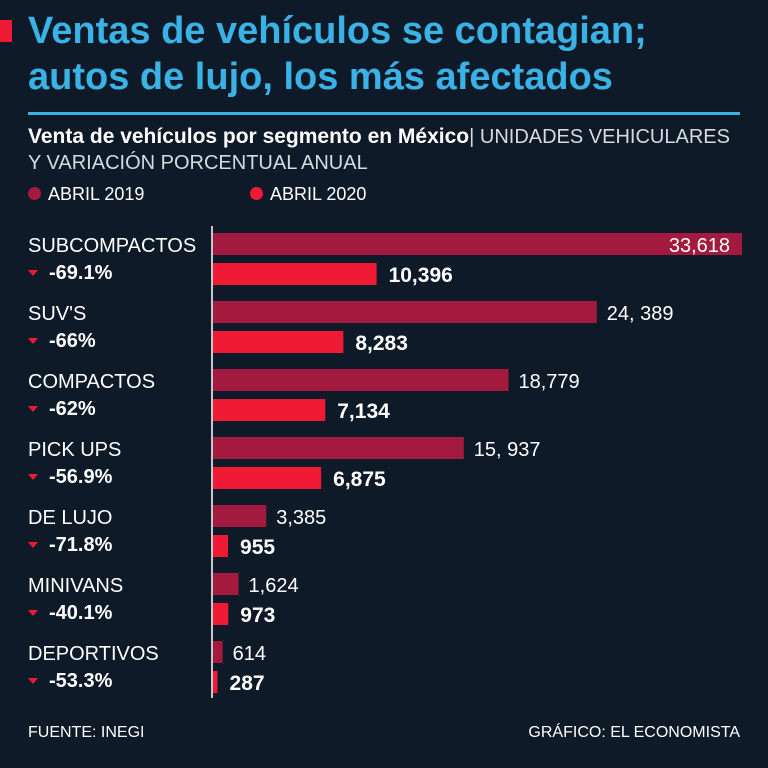 Image resolution: width=768 pixels, height=768 pixels. I want to click on legend-item-2020: ABRIL 2020, so click(308, 194).